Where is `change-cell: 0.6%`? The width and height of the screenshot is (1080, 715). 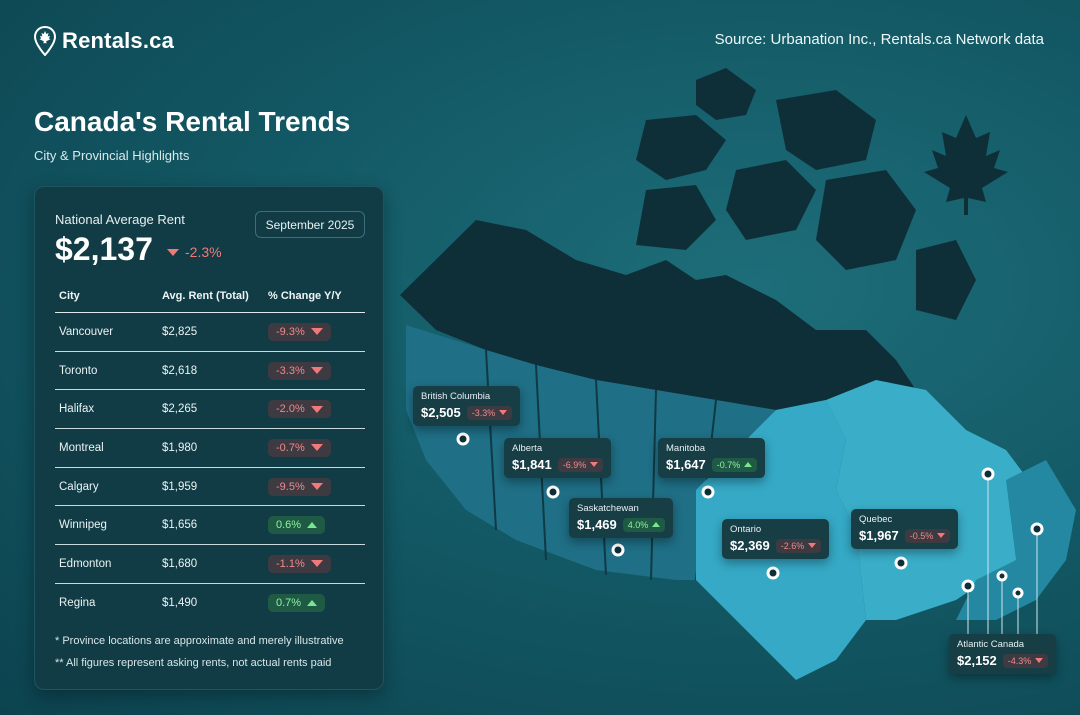
change-cell: 0.6% is located at coordinates (316, 525).